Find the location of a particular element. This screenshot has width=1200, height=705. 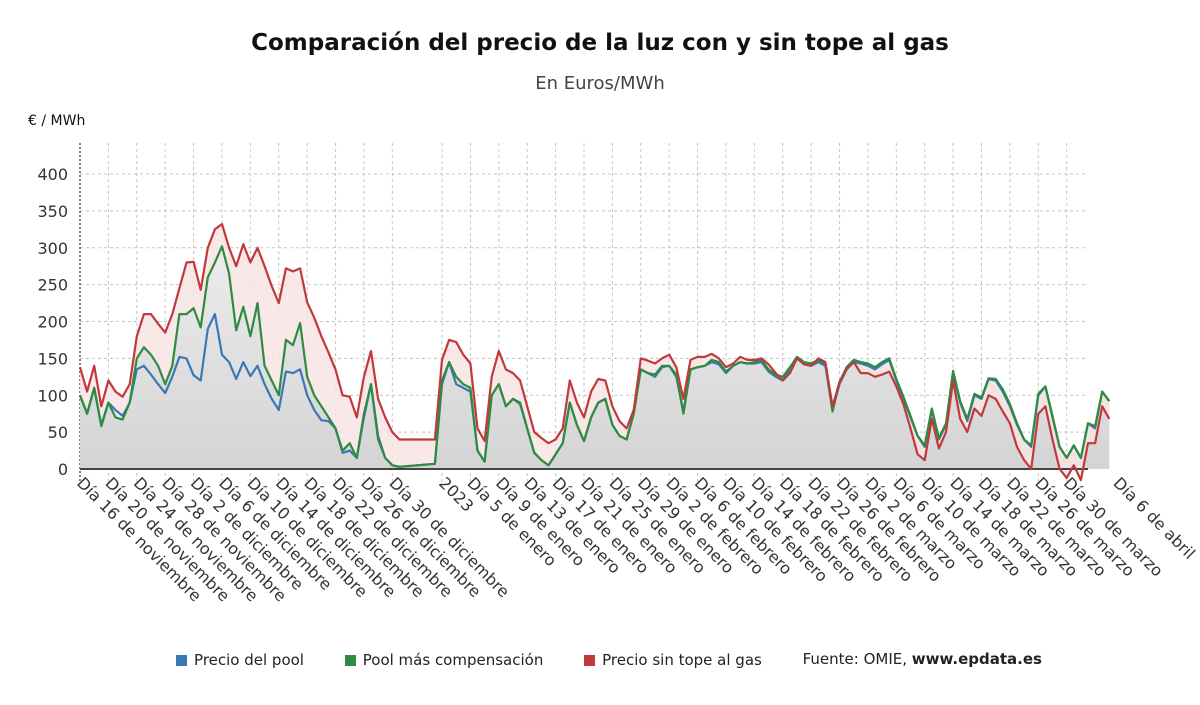

legend-label-no-cap: Precio sin tope al gas is located at coordinates (682, 659).